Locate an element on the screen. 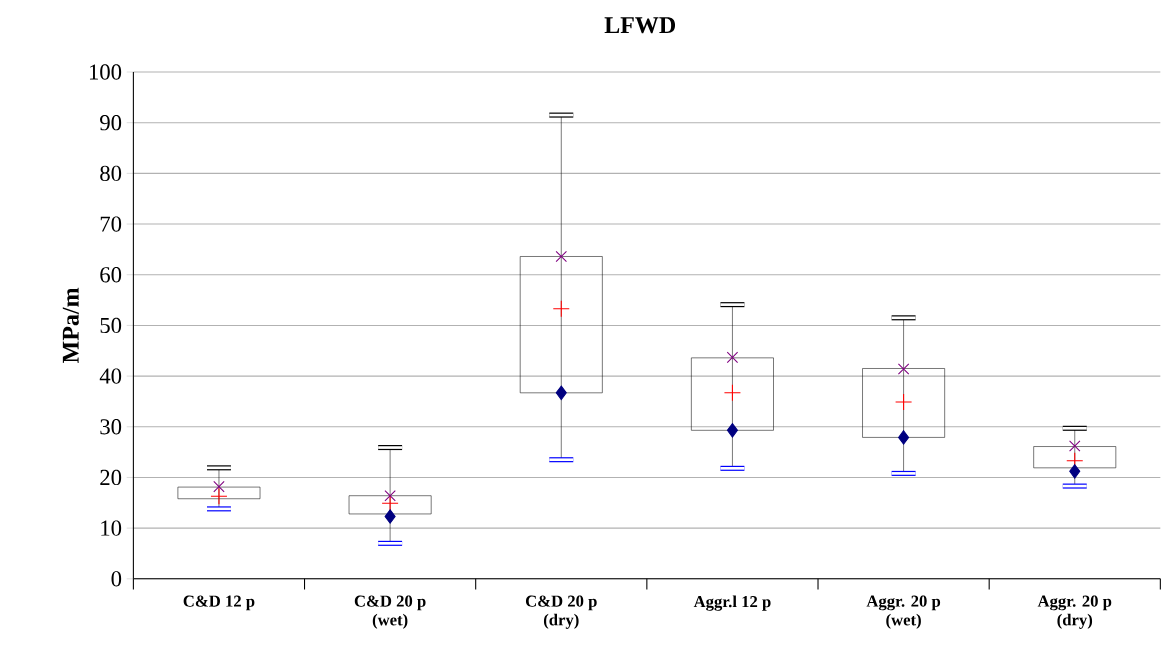  y-tick-label: 100 is located at coordinates (105, 72).